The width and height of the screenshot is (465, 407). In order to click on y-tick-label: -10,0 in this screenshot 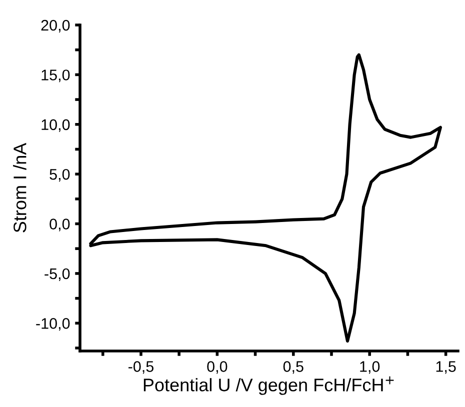, I will do `click(53, 324)`.